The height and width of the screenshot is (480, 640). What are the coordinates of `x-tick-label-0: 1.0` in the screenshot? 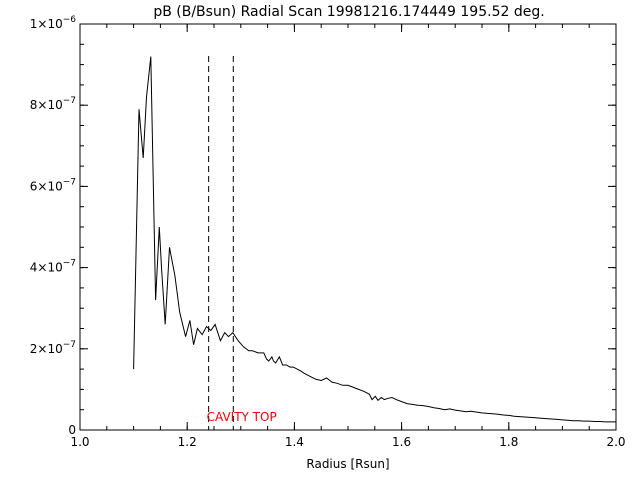 It's located at (79, 442).